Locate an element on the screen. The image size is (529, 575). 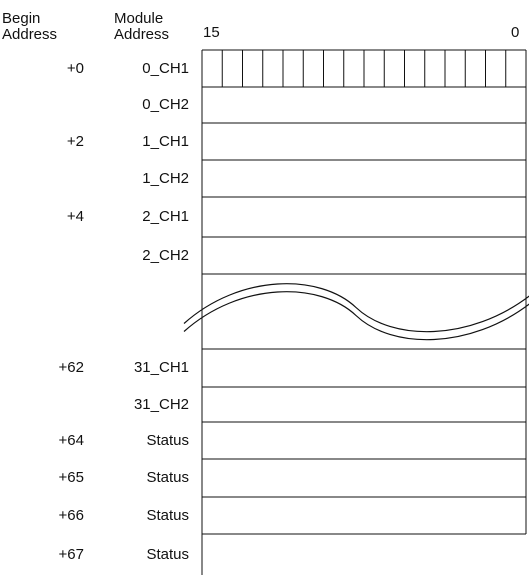
module-address-label: 31_CH2 is located at coordinates (161, 404).